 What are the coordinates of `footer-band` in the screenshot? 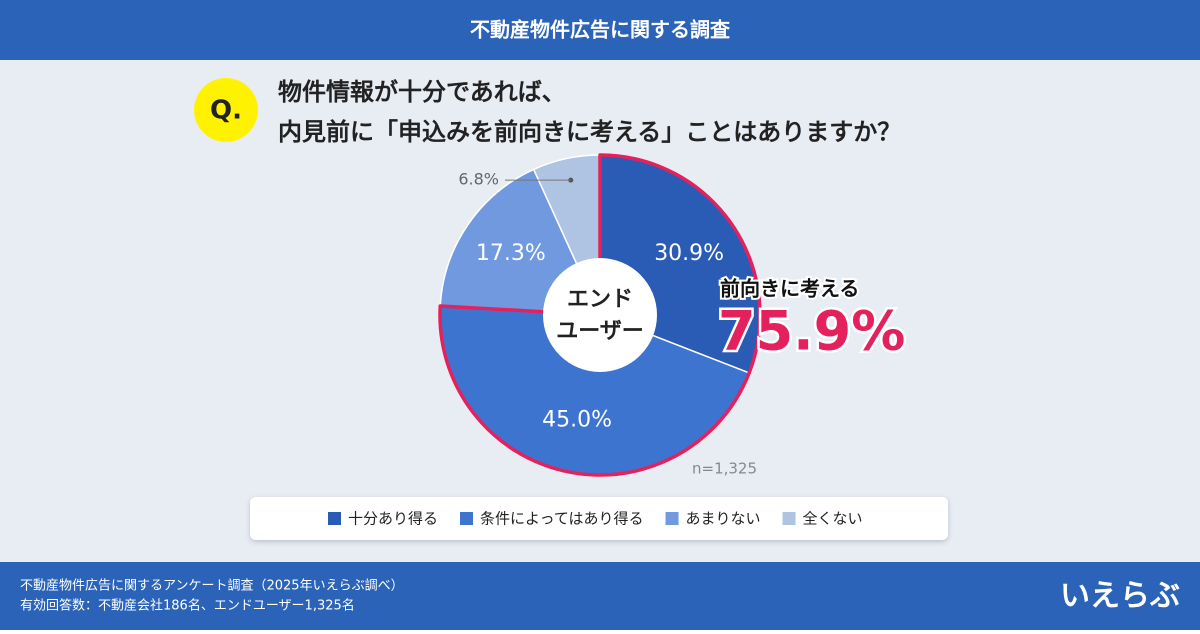 It's located at (600, 596).